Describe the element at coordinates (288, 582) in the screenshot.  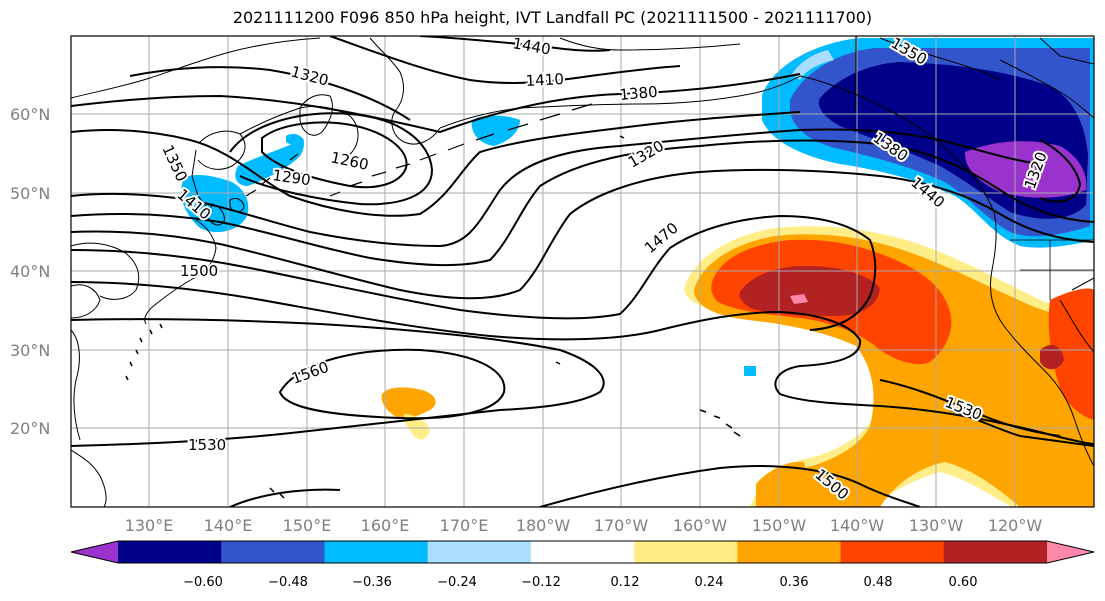
I see `colorbar-label: −0.48` at that location.